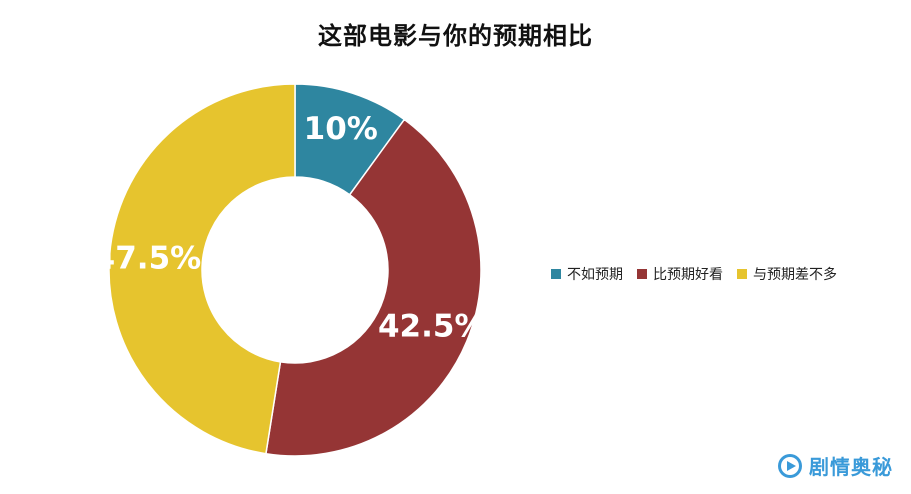 The height and width of the screenshot is (494, 911). I want to click on legend-item-1: 比预期好看, so click(680, 274).